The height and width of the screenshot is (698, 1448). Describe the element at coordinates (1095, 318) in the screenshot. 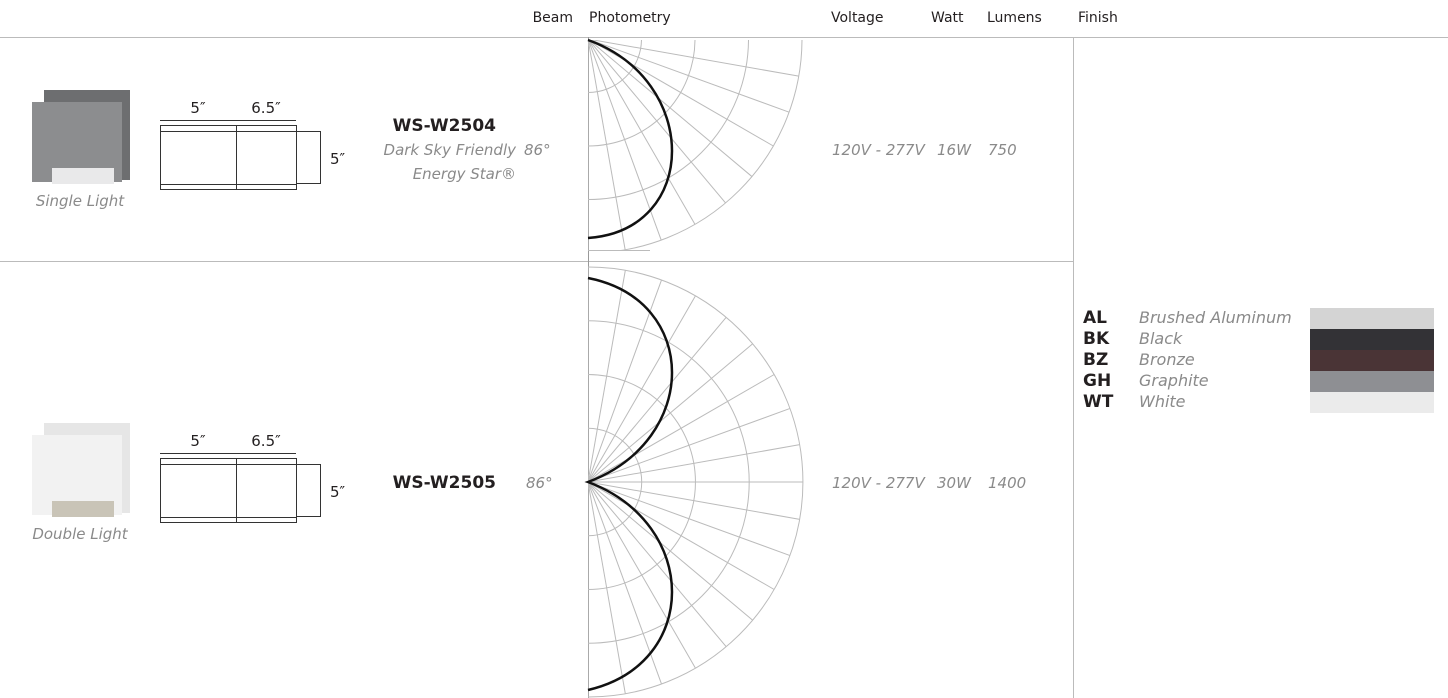

I see `finish-code: AL` at that location.